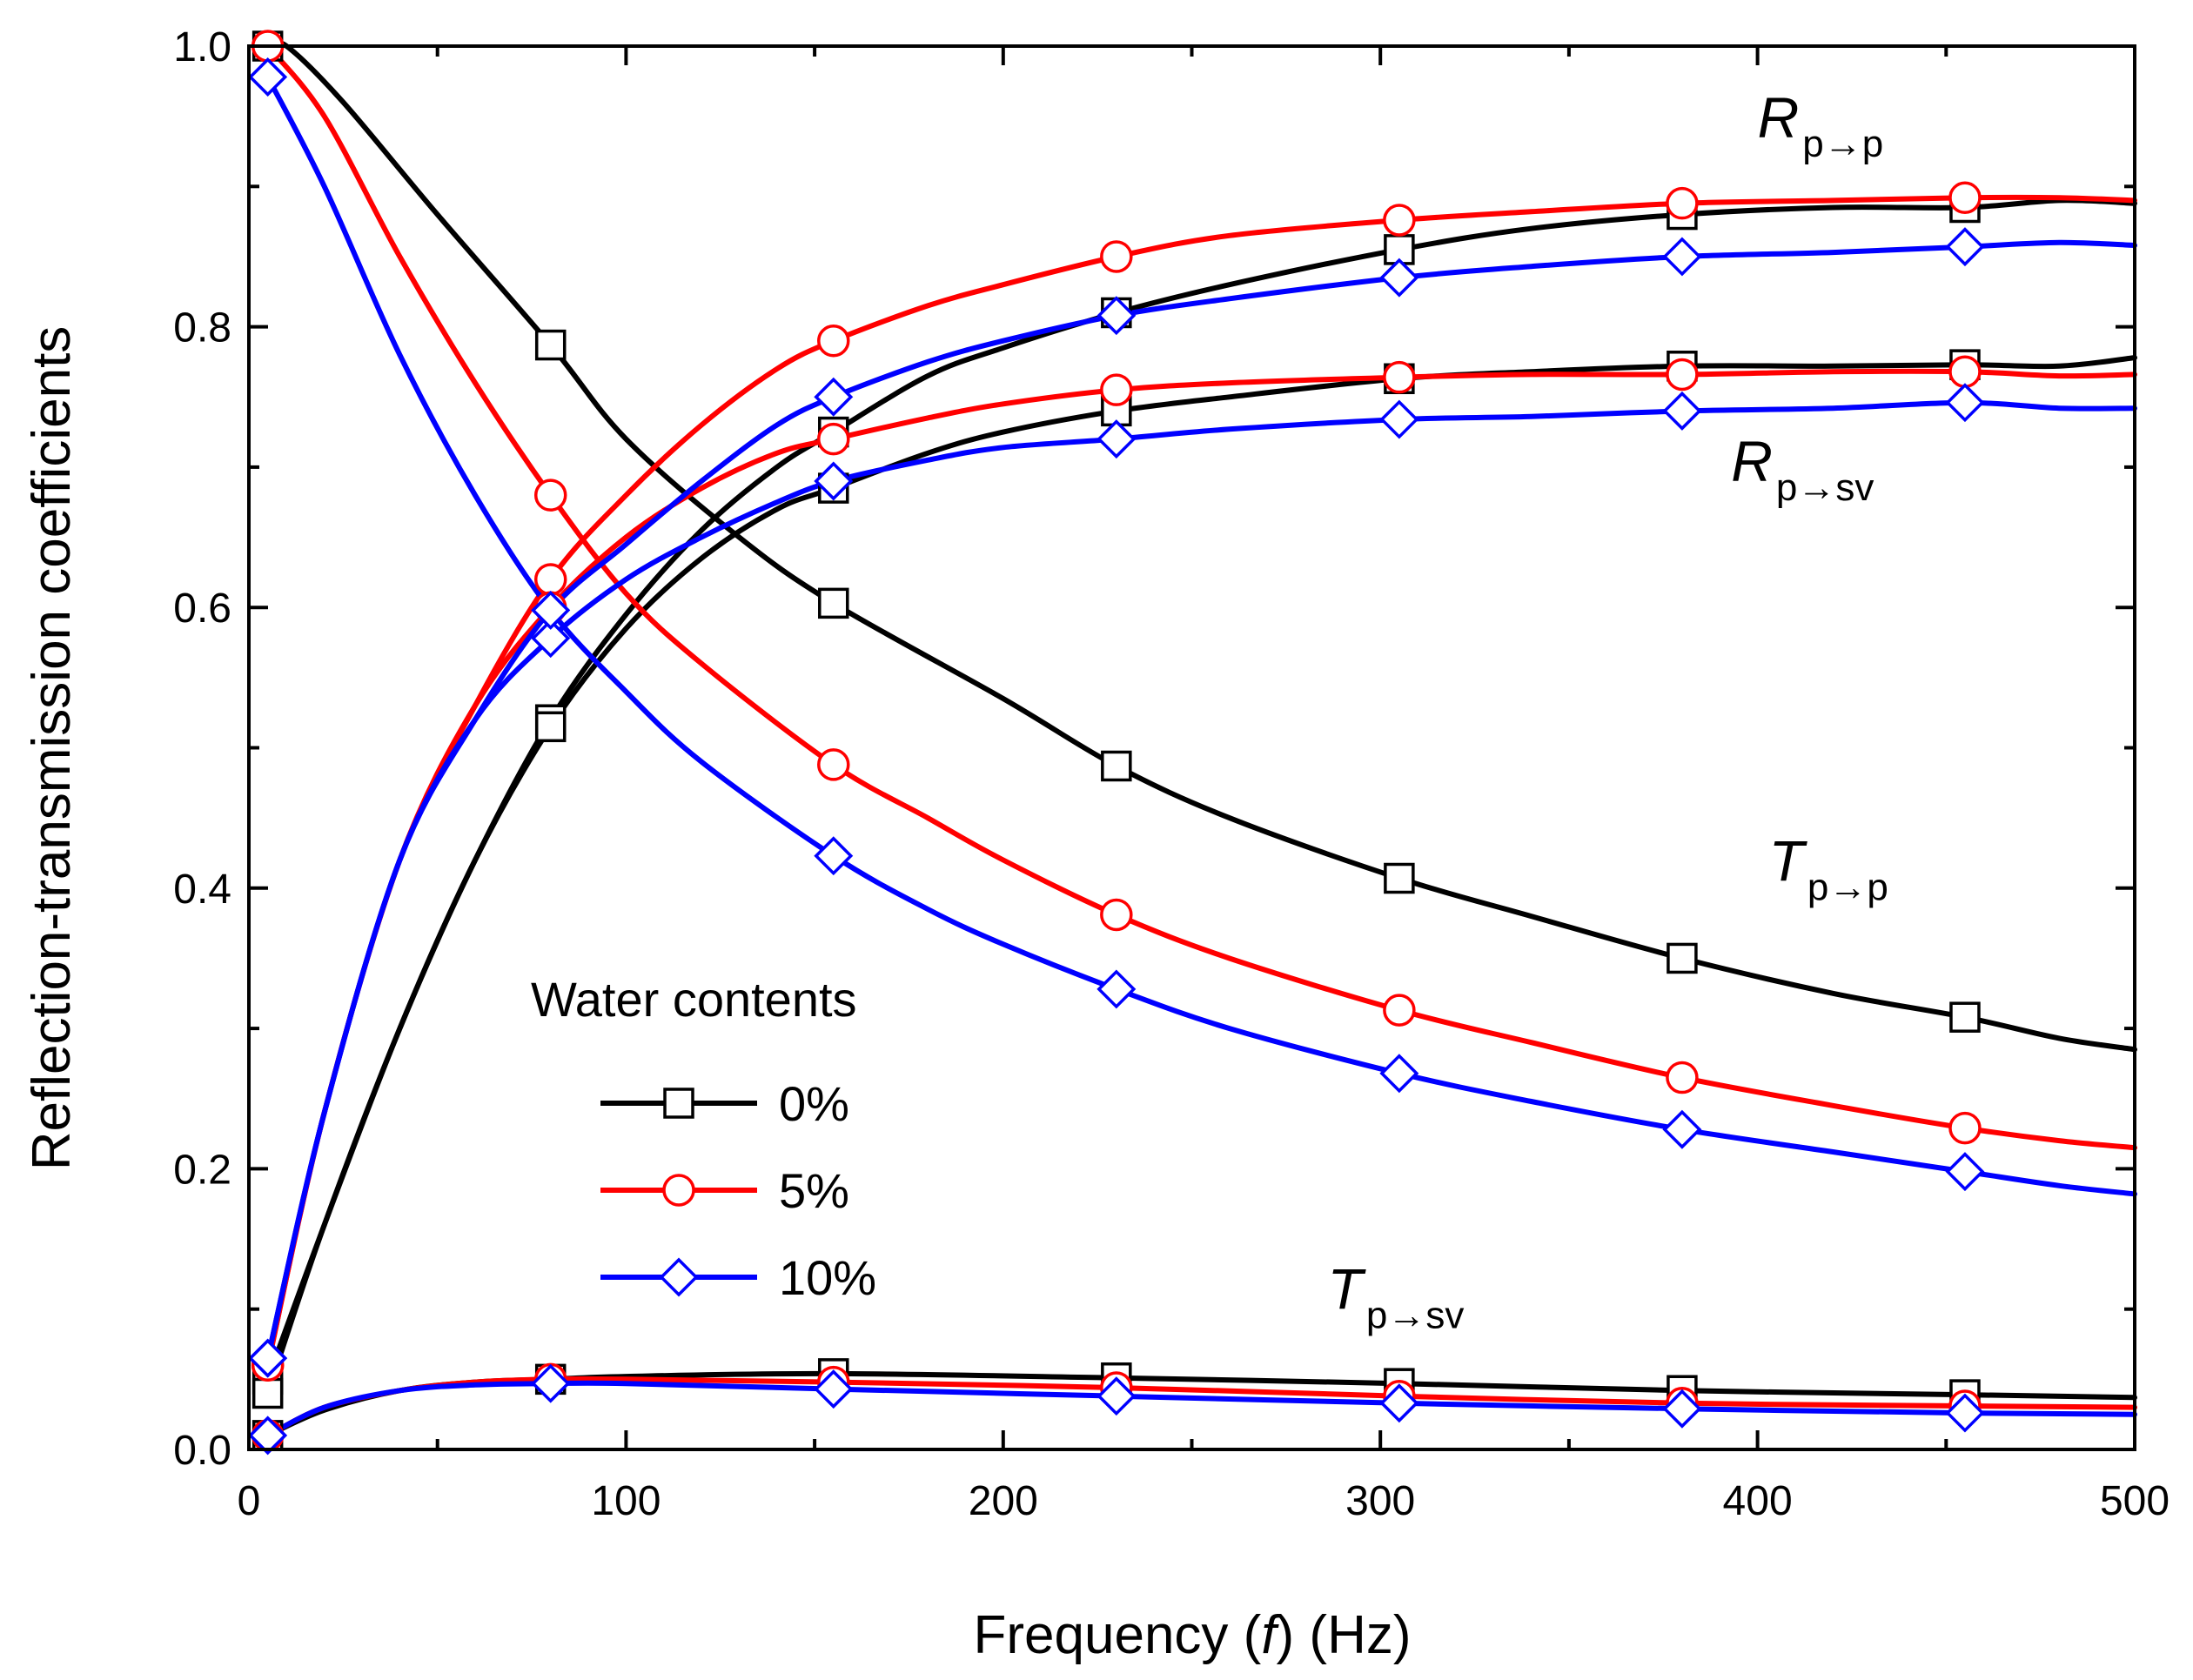 This screenshot has width=2193, height=1680. Describe the element at coordinates (202, 328) in the screenshot. I see `y-tick-label: 0.8` at that location.